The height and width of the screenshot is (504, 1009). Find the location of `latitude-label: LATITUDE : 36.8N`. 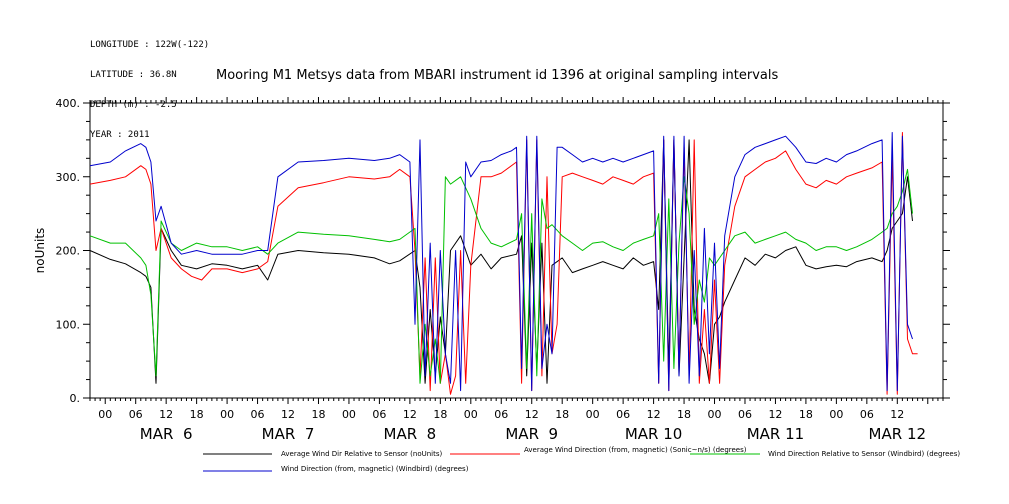

latitude-label: LATITUDE : 36.8N is located at coordinates (133, 75).